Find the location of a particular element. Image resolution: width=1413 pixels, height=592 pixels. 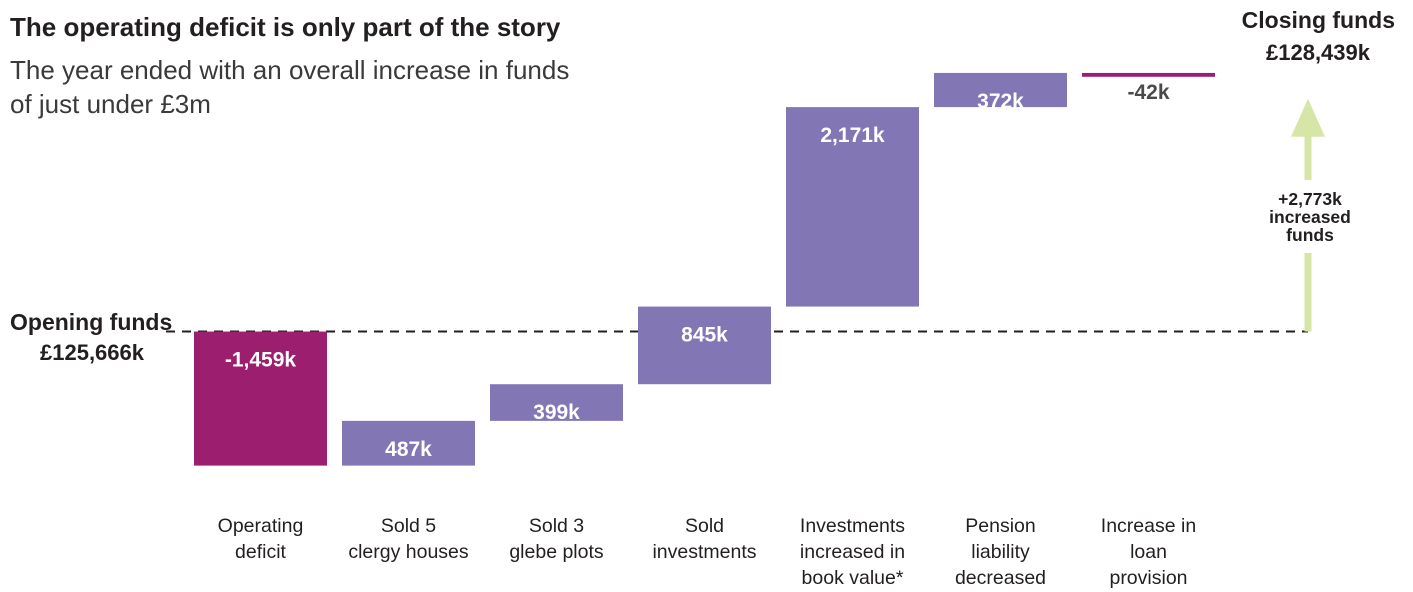

change-arrow-head is located at coordinates (1308, 117).